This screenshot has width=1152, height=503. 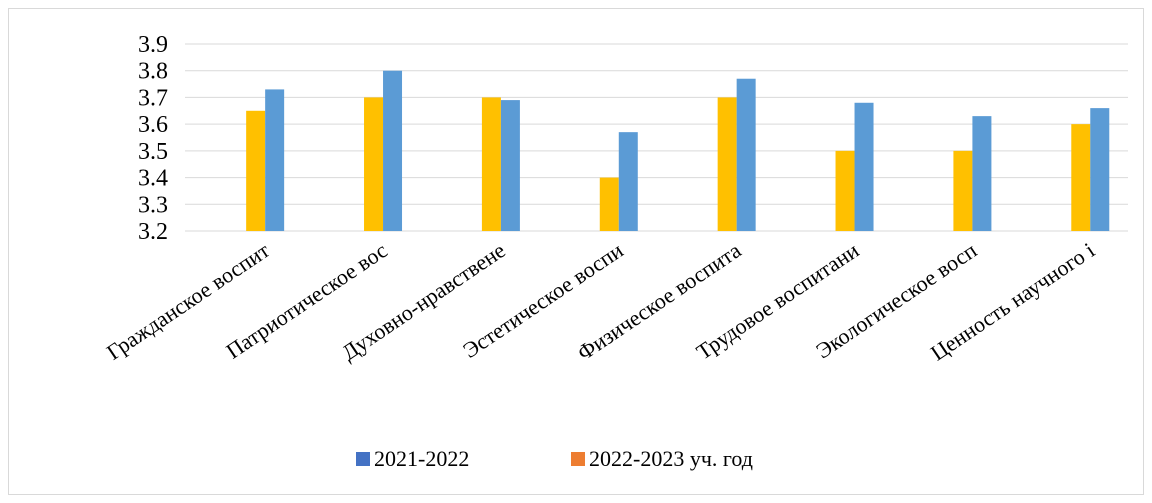 What do you see at coordinates (153, 232) in the screenshot?
I see `y-tick-label: 3.2` at bounding box center [153, 232].